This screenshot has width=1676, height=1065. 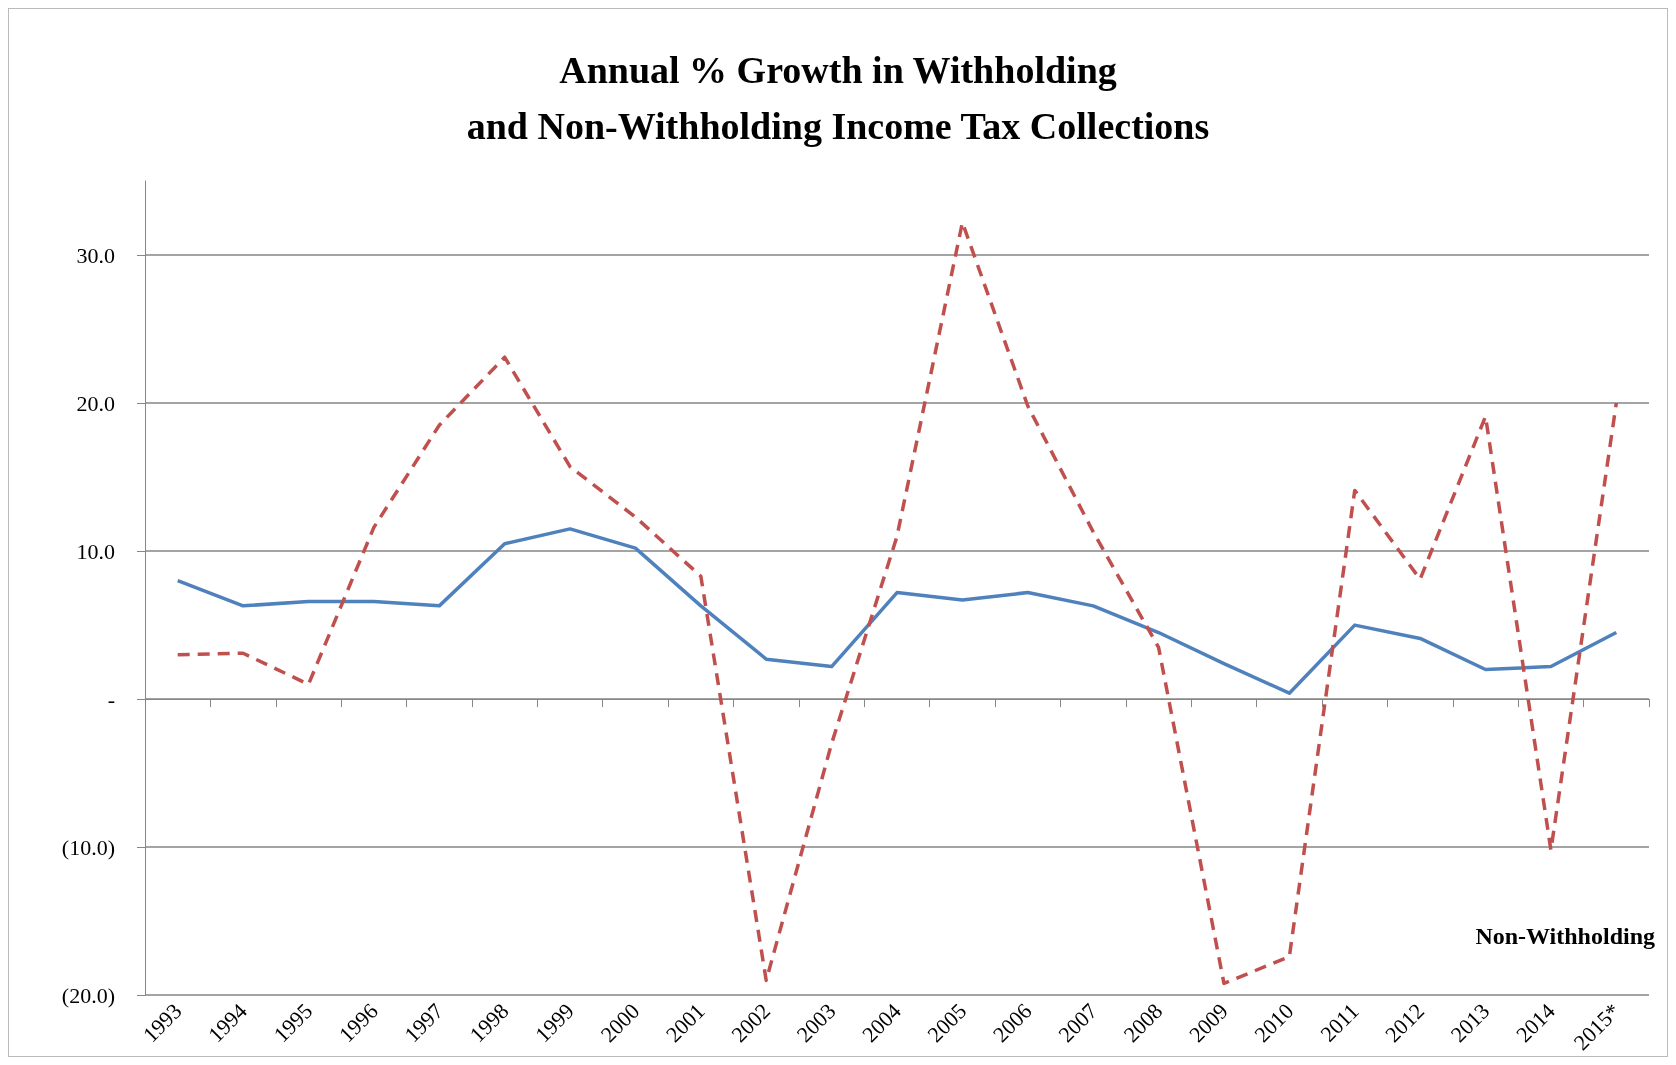 I want to click on y-tick-label: (10.0), so click(x=88, y=847).